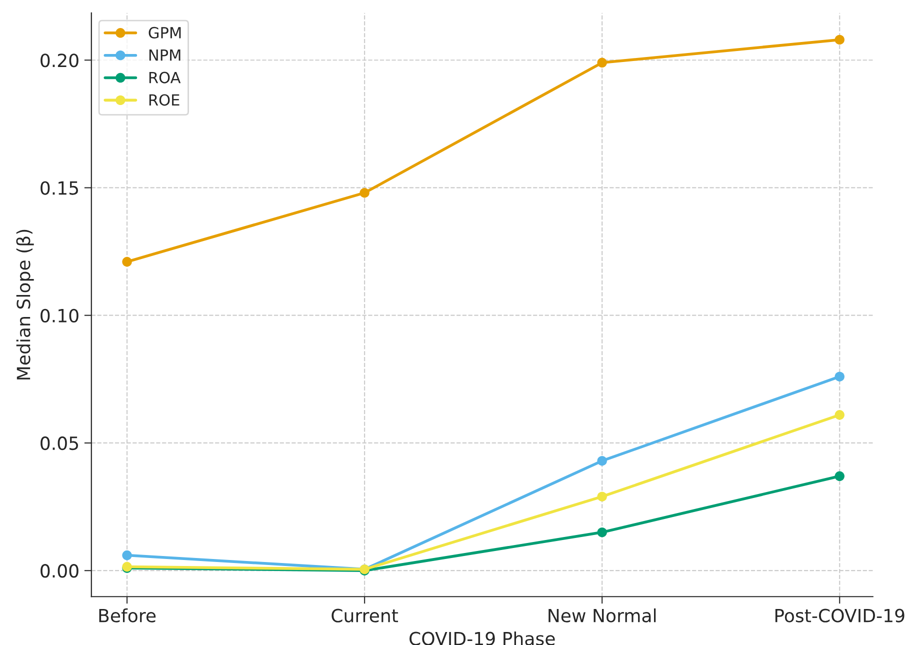  What do you see at coordinates (165, 78) in the screenshot?
I see `legend-label: ROA` at bounding box center [165, 78].